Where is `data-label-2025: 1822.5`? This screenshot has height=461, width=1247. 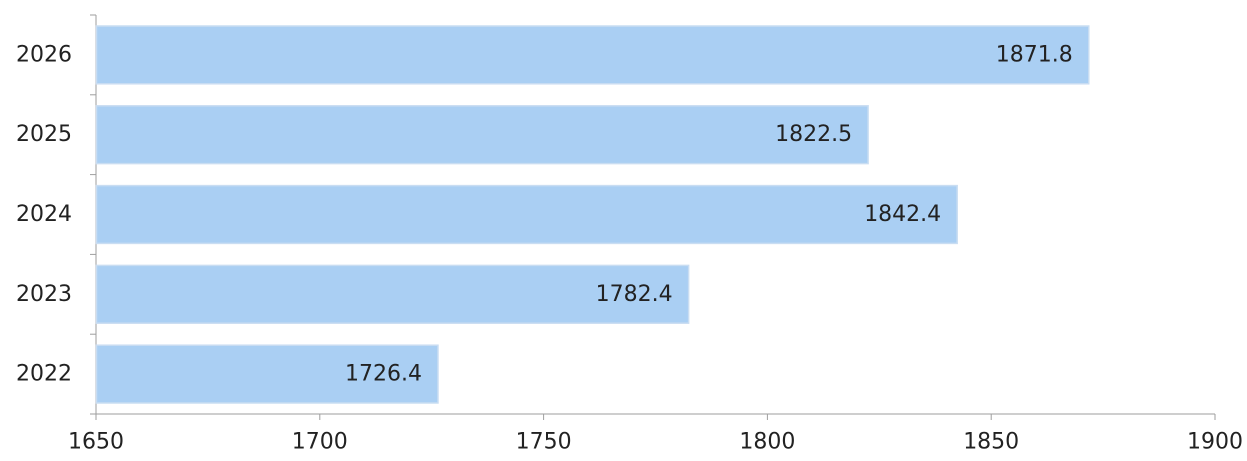 data-label-2025: 1822.5 is located at coordinates (813, 134).